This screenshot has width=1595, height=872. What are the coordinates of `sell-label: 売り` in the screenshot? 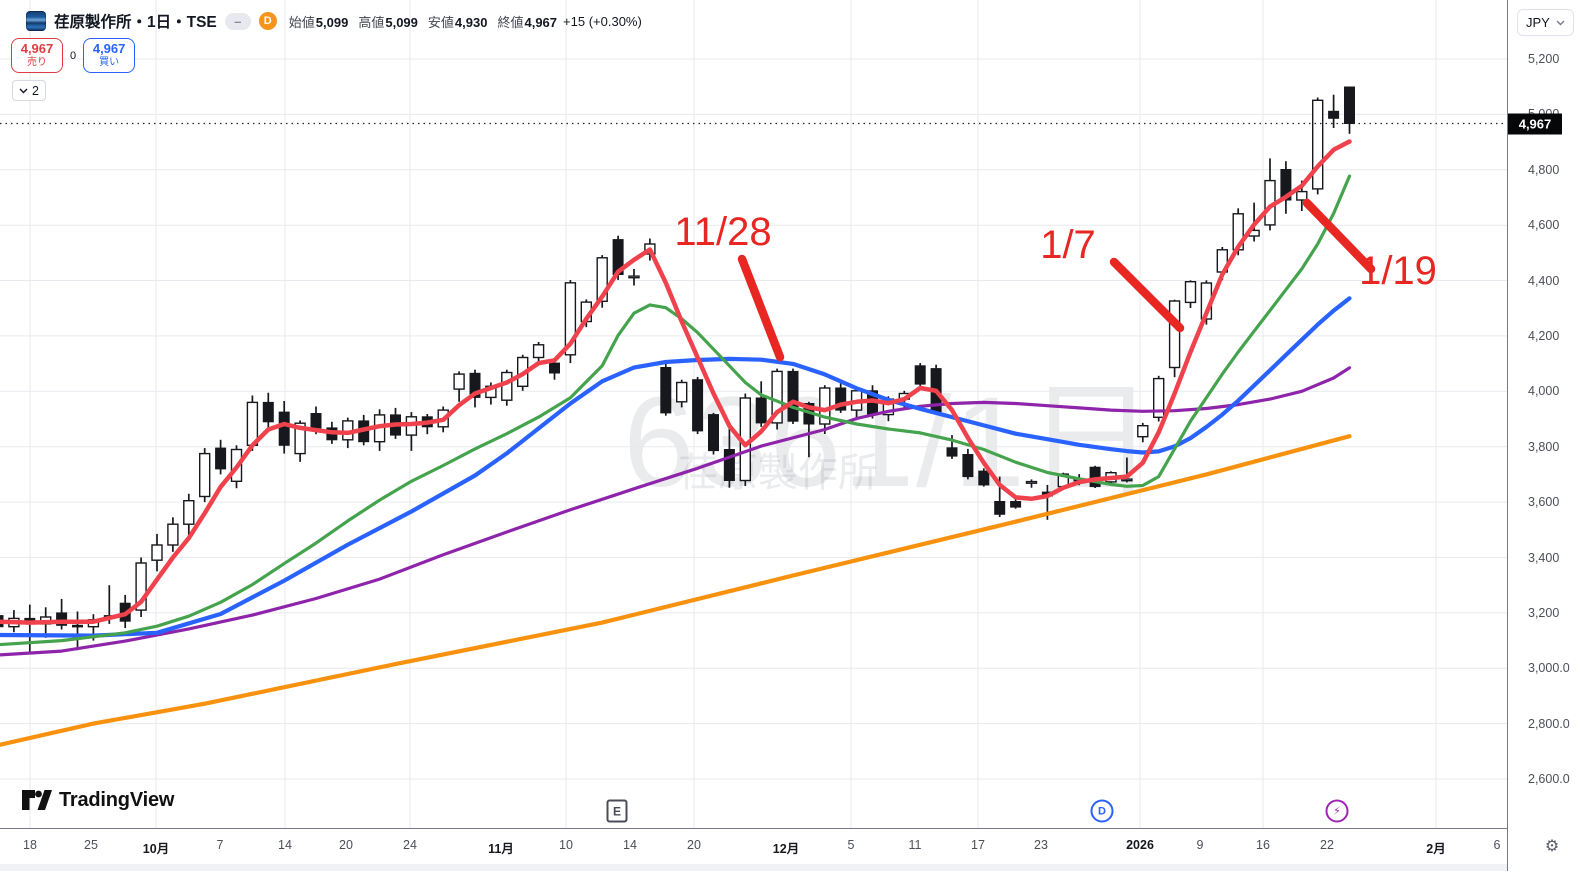 It's located at (37, 63).